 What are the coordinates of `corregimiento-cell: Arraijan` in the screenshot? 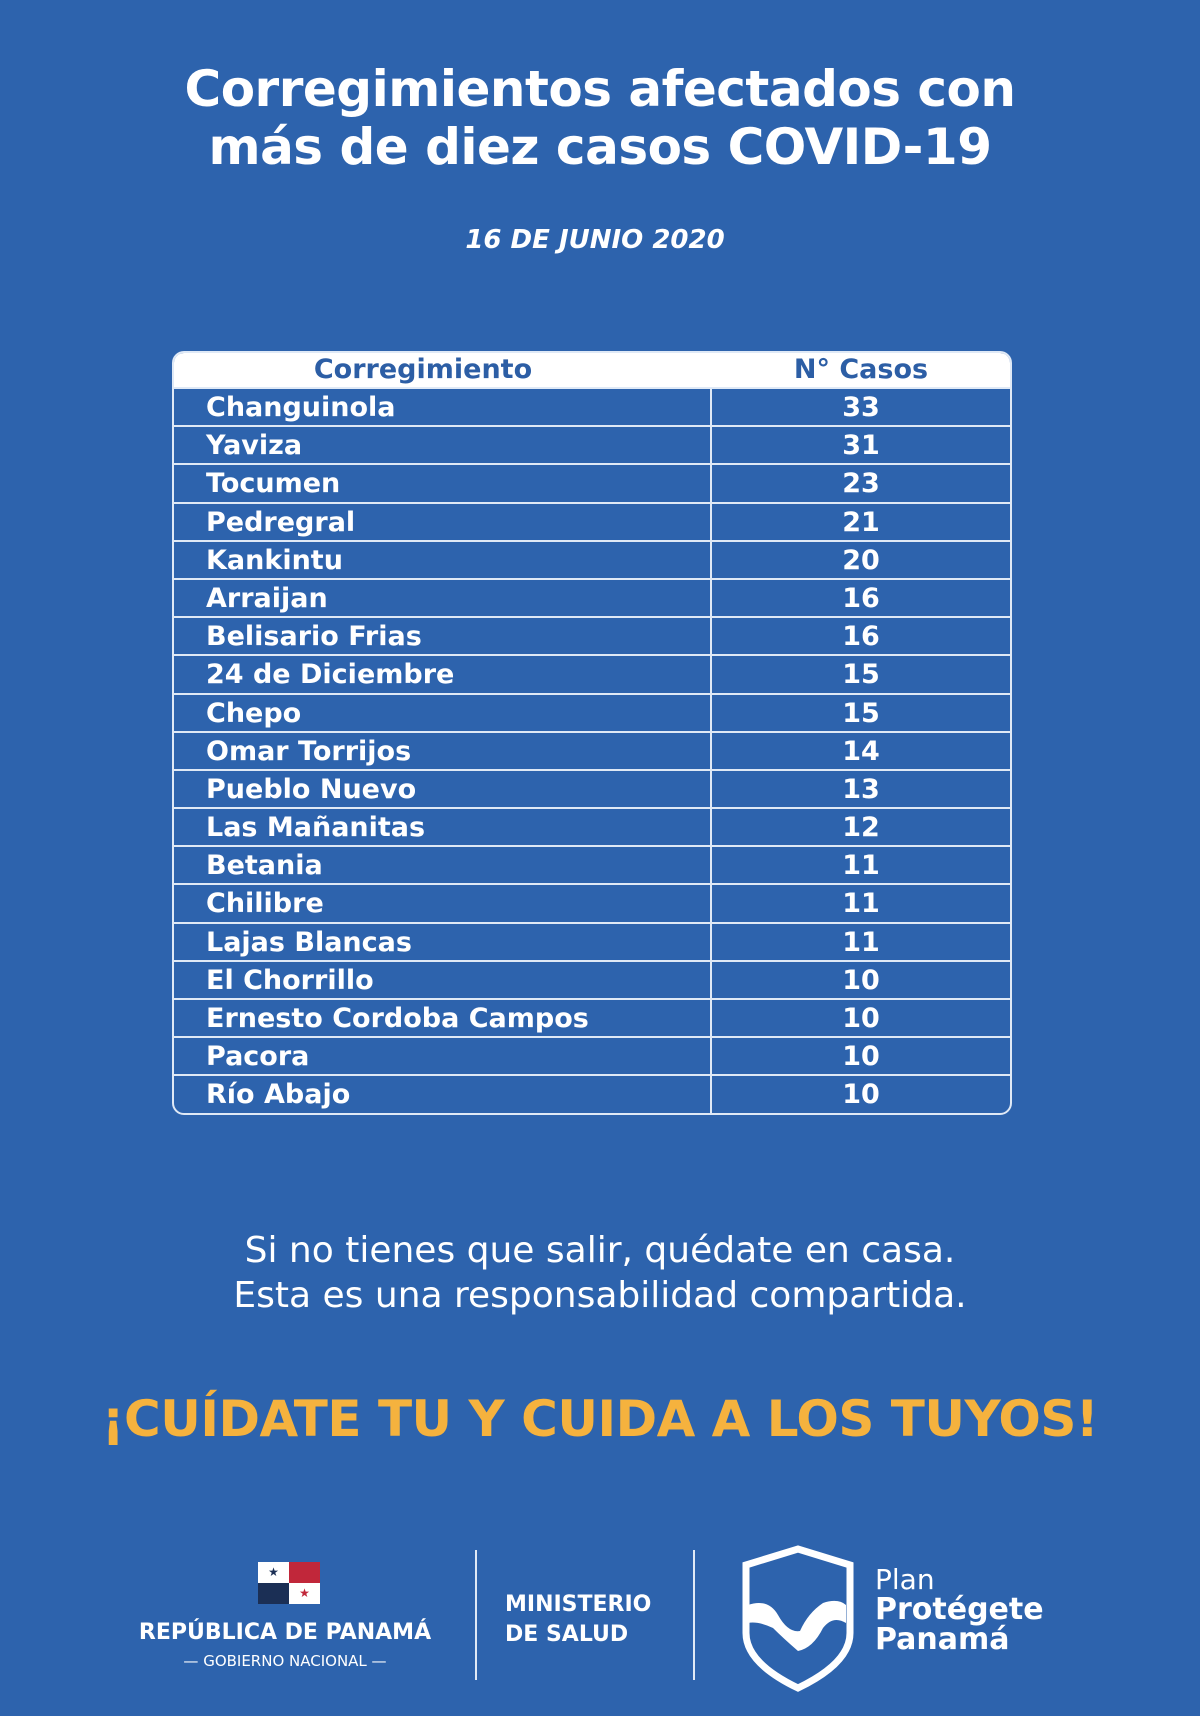 It's located at (443, 598).